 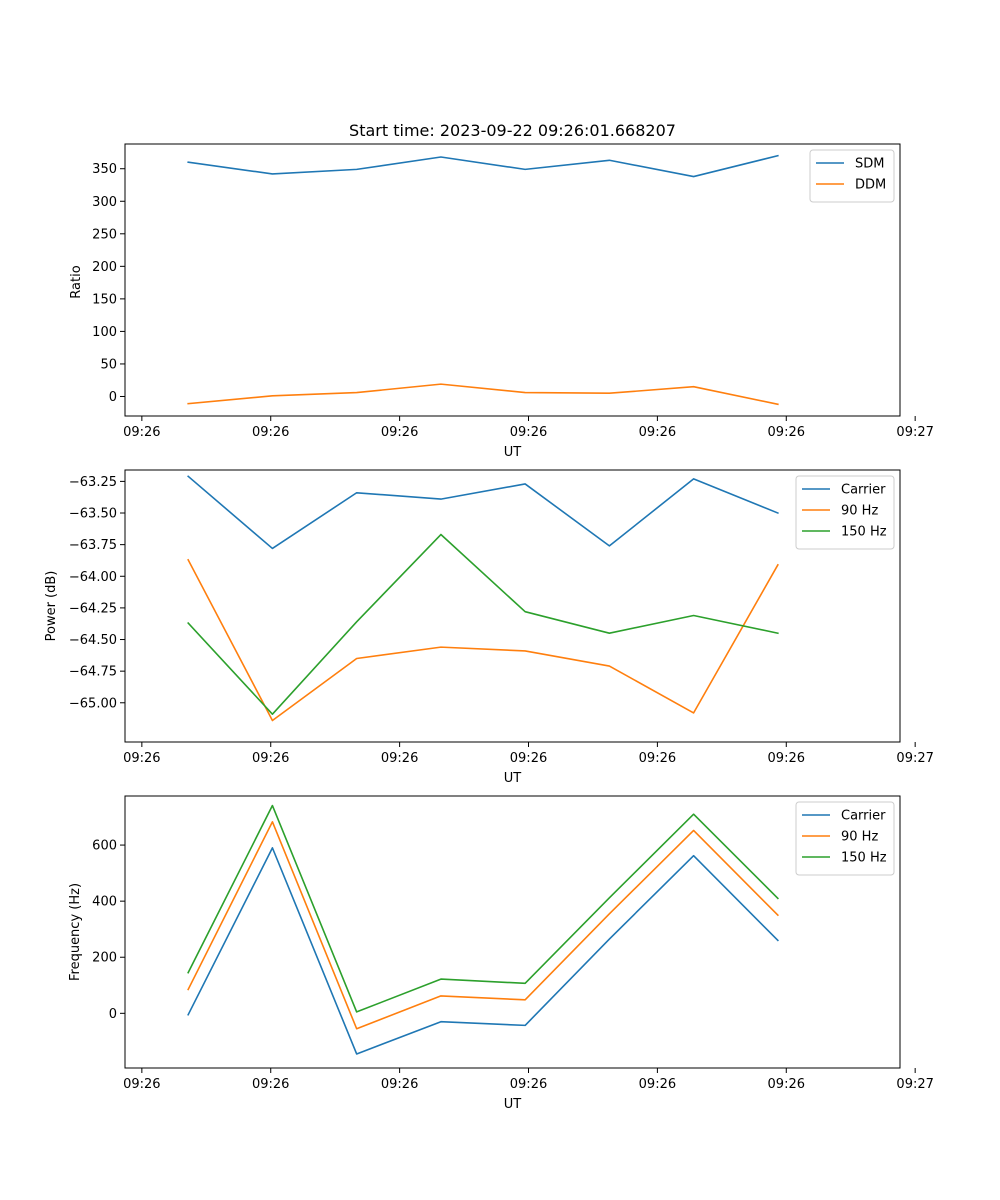 What do you see at coordinates (104, 267) in the screenshot?
I see `ratio-y-tick-label: 200` at bounding box center [104, 267].